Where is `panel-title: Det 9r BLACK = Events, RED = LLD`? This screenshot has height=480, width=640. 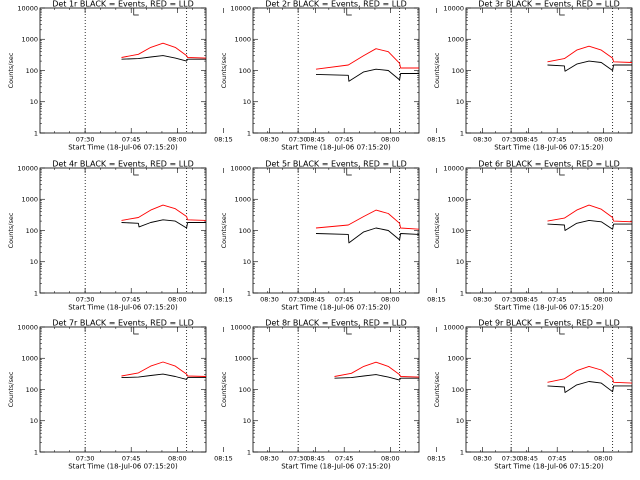 panel-title: Det 9r BLACK = Events, RED = LLD is located at coordinates (549, 323).